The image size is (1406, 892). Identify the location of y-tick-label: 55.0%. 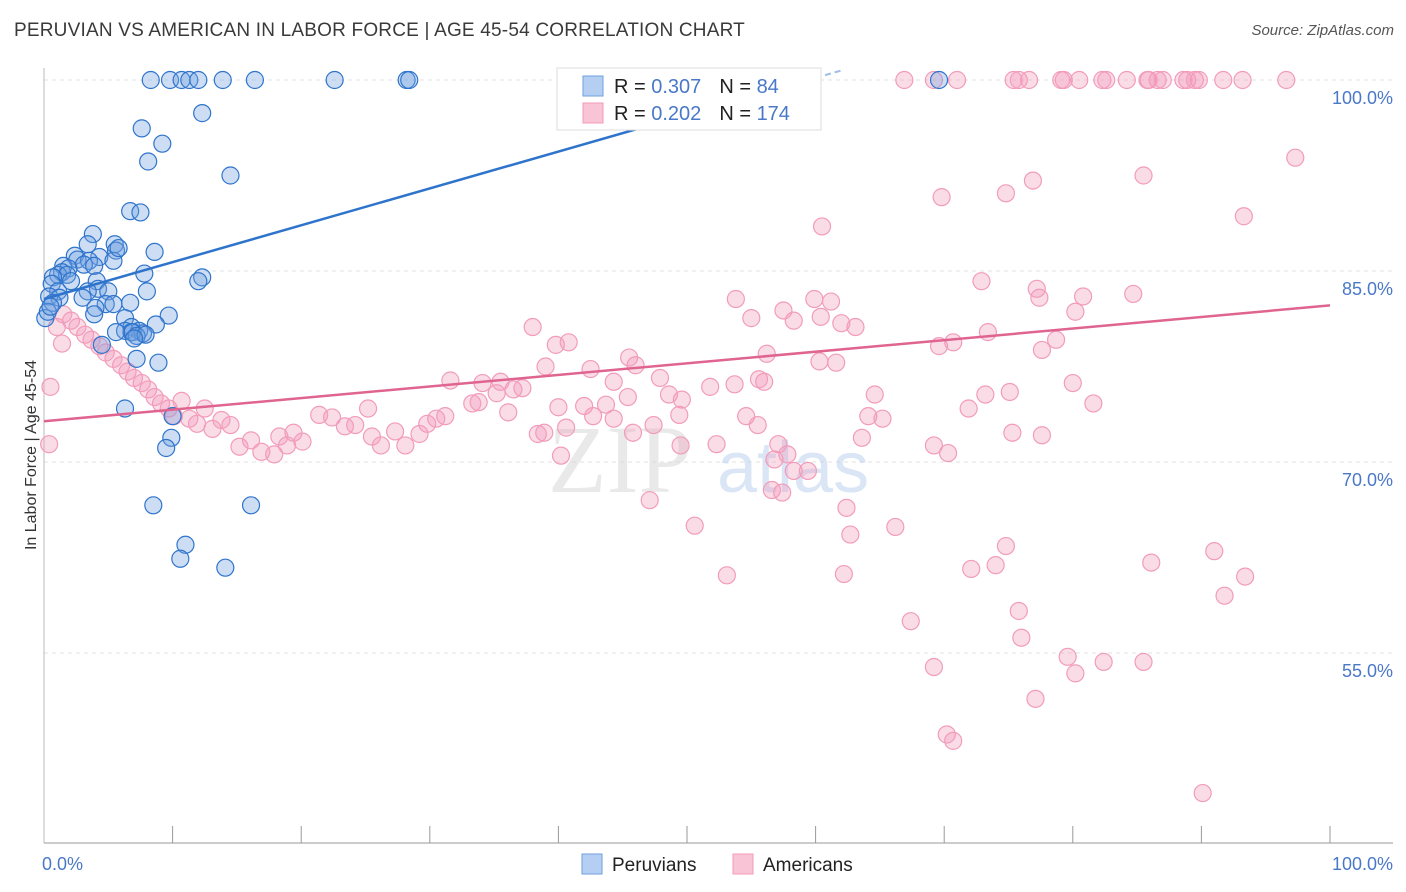
(1367, 671).